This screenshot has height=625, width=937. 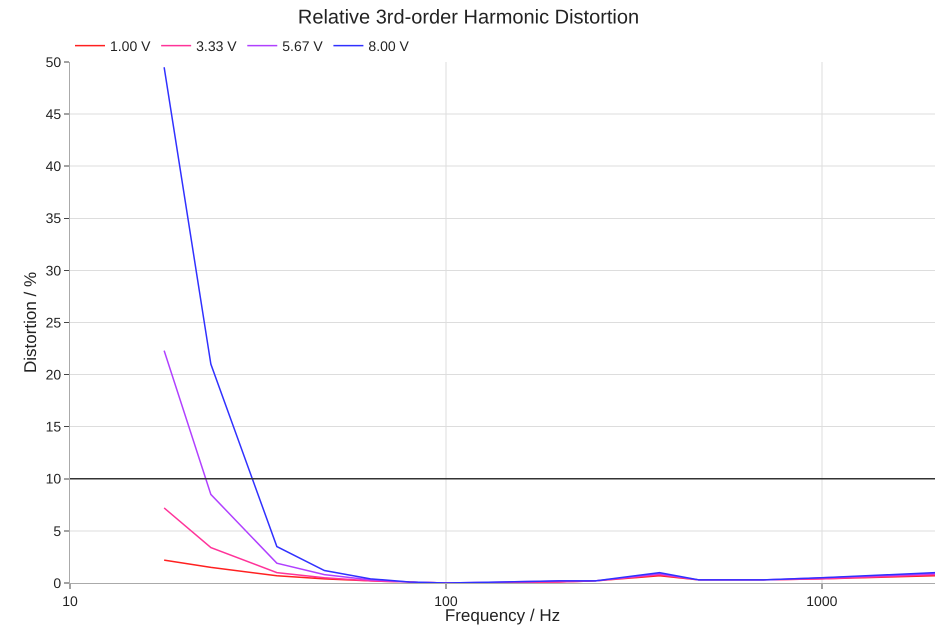 What do you see at coordinates (446, 600) in the screenshot?
I see `x-tick-label: 100` at bounding box center [446, 600].